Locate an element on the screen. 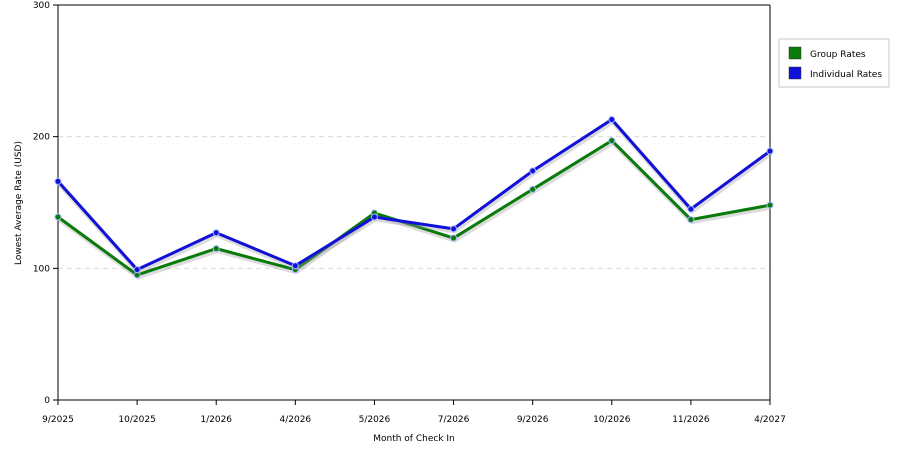 Image resolution: width=900 pixels, height=450 pixels. y-tick-label-0: 0 is located at coordinates (47, 401).